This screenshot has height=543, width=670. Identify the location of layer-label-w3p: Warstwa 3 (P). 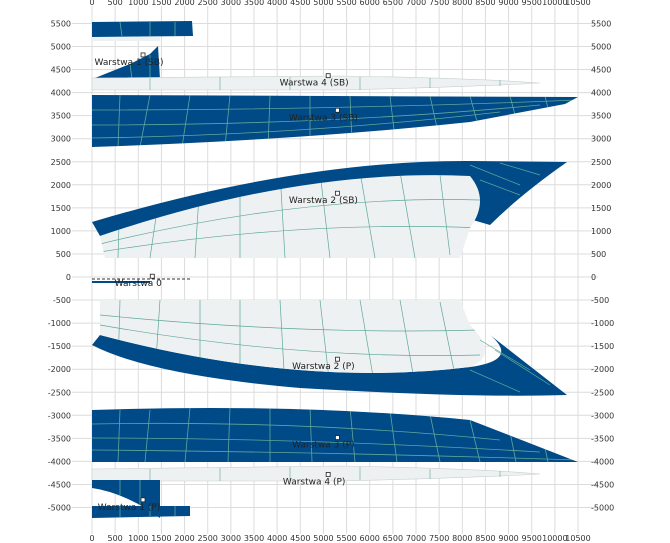
(323, 446).